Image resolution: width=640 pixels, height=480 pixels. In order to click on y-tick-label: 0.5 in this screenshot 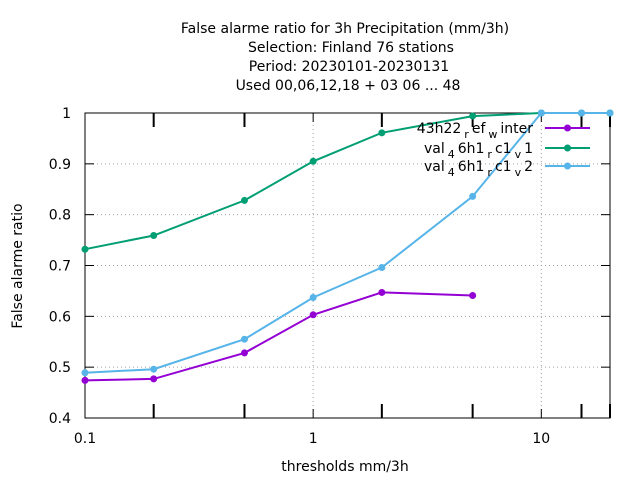, I will do `click(60, 368)`.